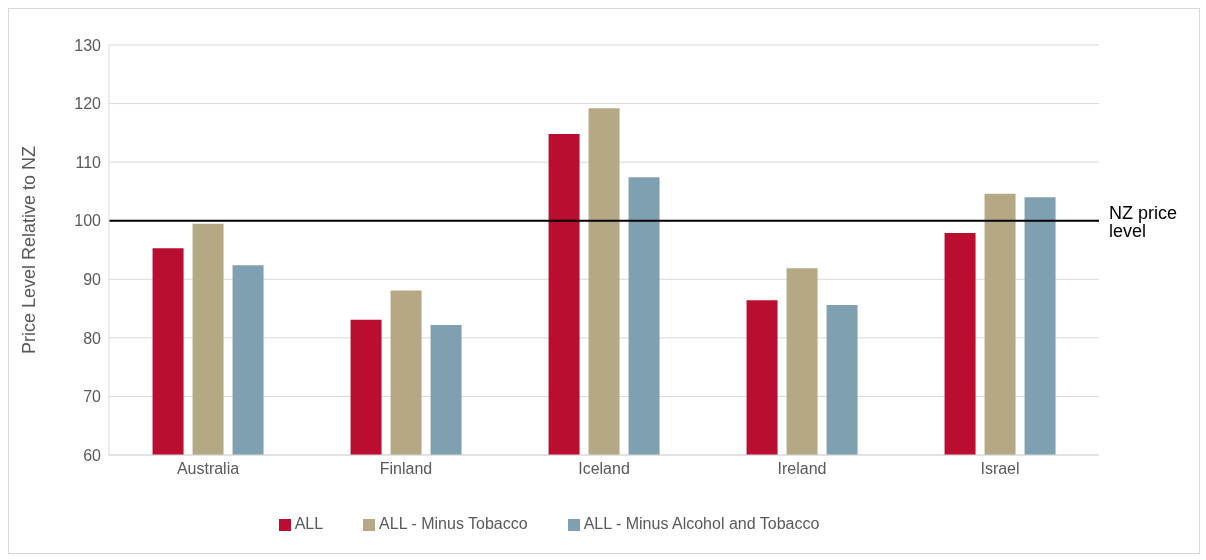 This screenshot has height=560, width=1206. Describe the element at coordinates (1000, 469) in the screenshot. I see `x-tick-label: Israel` at that location.